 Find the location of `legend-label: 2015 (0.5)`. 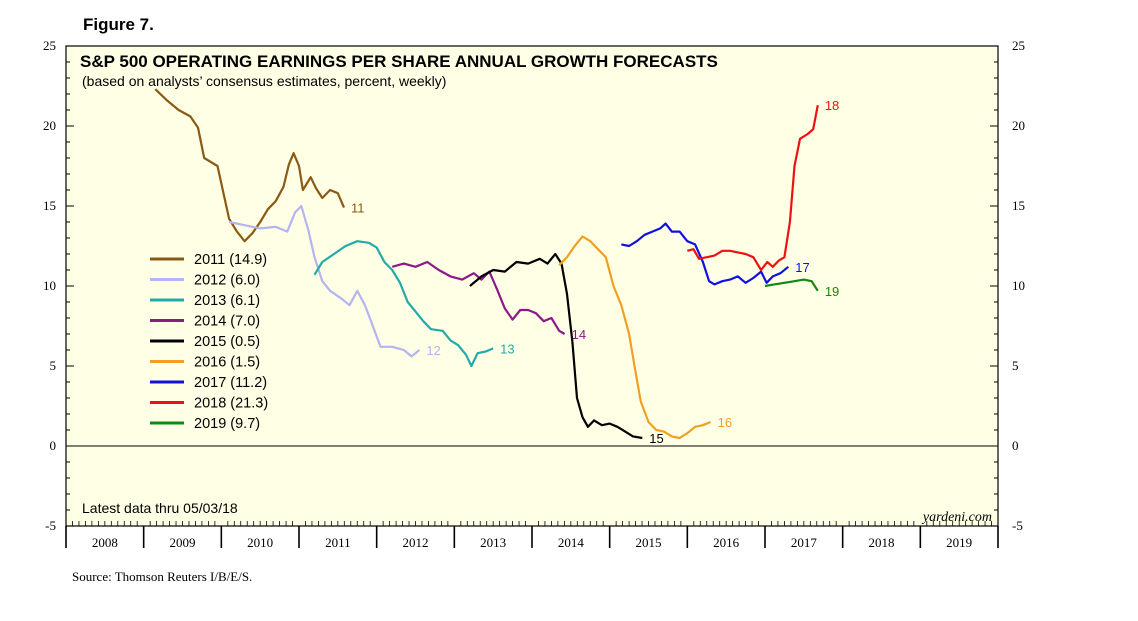

legend-label: 2015 (0.5) is located at coordinates (227, 342).